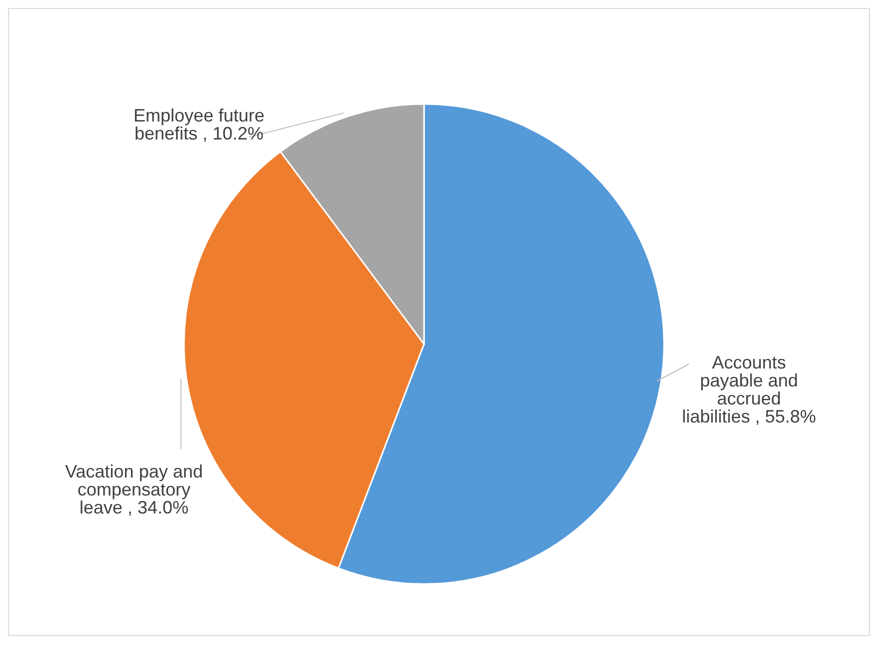 The width and height of the screenshot is (880, 647). Describe the element at coordinates (749, 389) in the screenshot. I see `slice-label: Accounts payable and accrued liabilities , 55.8%` at that location.